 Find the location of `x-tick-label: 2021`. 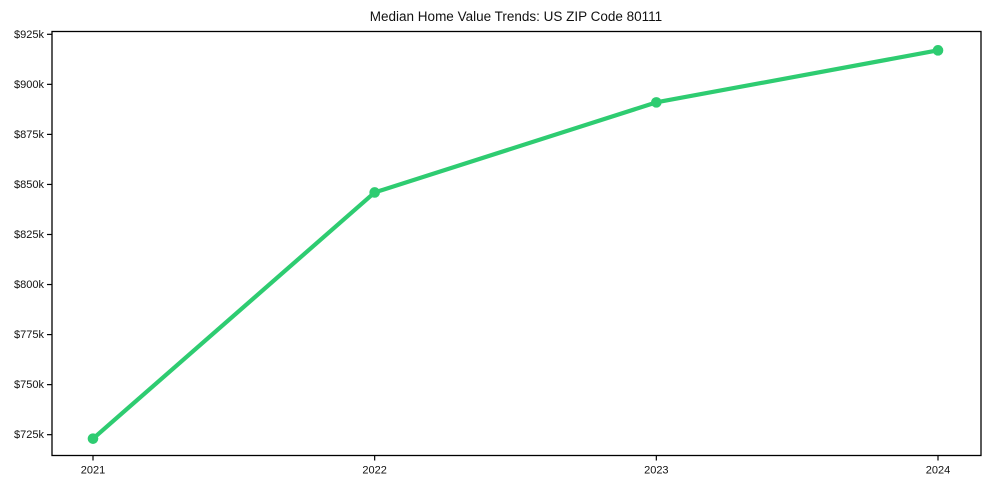

x-tick-label: 2021 is located at coordinates (93, 471).